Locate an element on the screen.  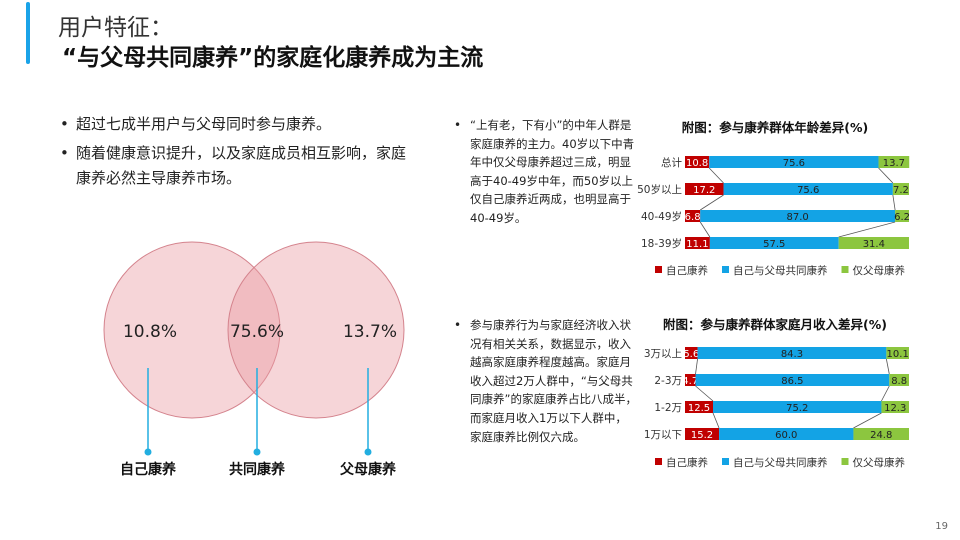
data-label: 6.8 is located at coordinates (693, 217).